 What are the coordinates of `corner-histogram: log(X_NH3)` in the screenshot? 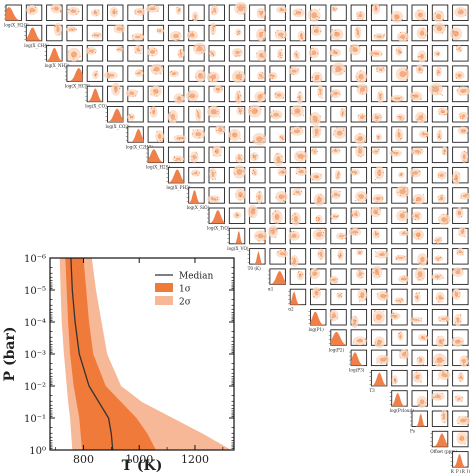 It's located at (57, 56).